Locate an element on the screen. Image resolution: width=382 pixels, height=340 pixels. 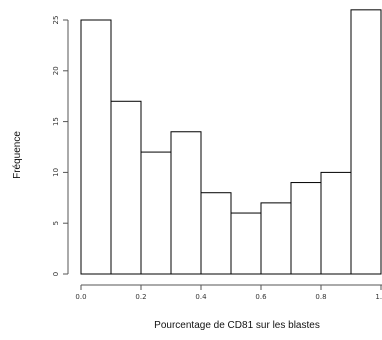
y-tick-label-5: 5 is located at coordinates (56, 223).